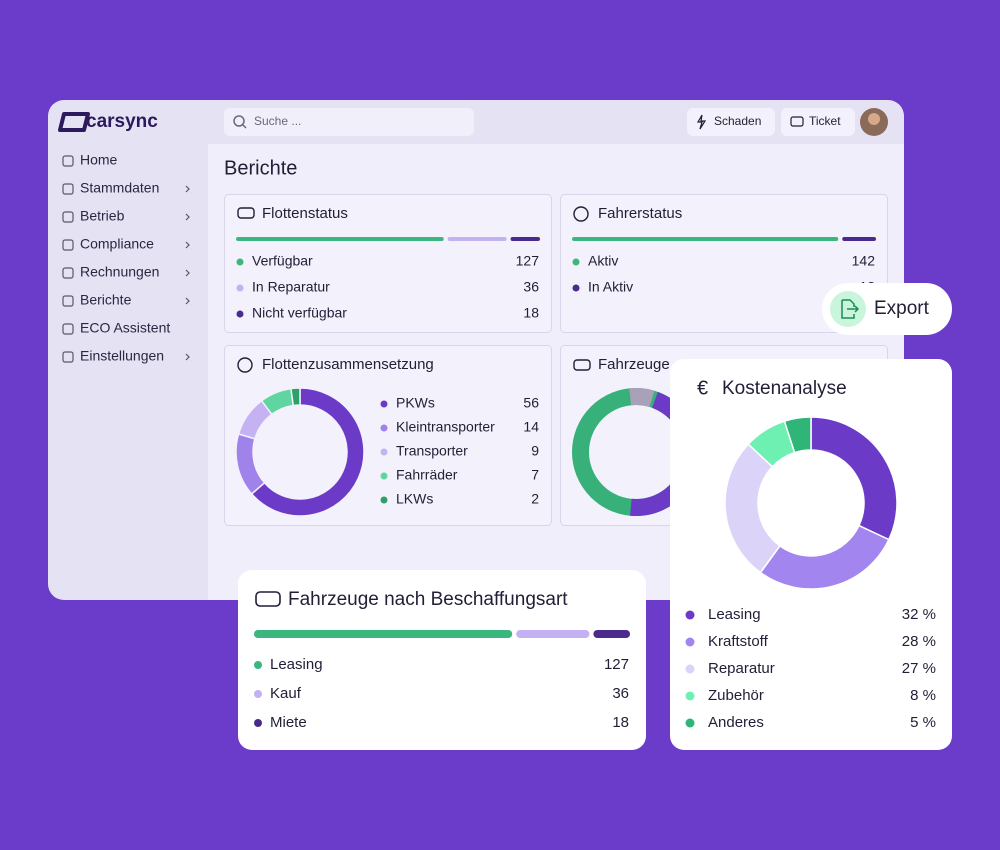  I want to click on legend-label: Anderes, so click(736, 722).